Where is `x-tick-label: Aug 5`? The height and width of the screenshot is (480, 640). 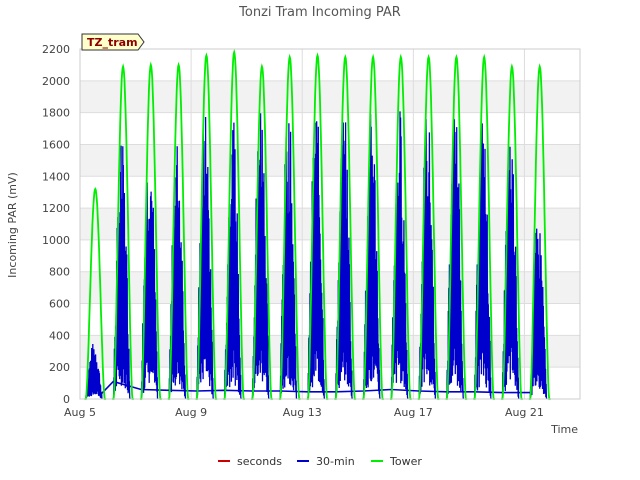
x-tick-label: Aug 5 is located at coordinates (80, 412).